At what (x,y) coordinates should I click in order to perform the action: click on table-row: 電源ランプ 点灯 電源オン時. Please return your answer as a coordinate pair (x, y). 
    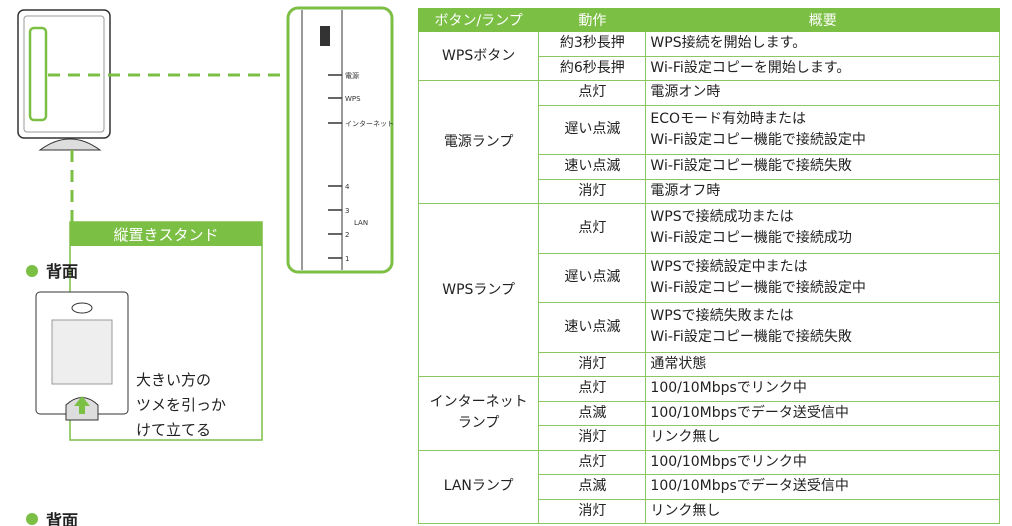
    Looking at the image, I should click on (708, 142).